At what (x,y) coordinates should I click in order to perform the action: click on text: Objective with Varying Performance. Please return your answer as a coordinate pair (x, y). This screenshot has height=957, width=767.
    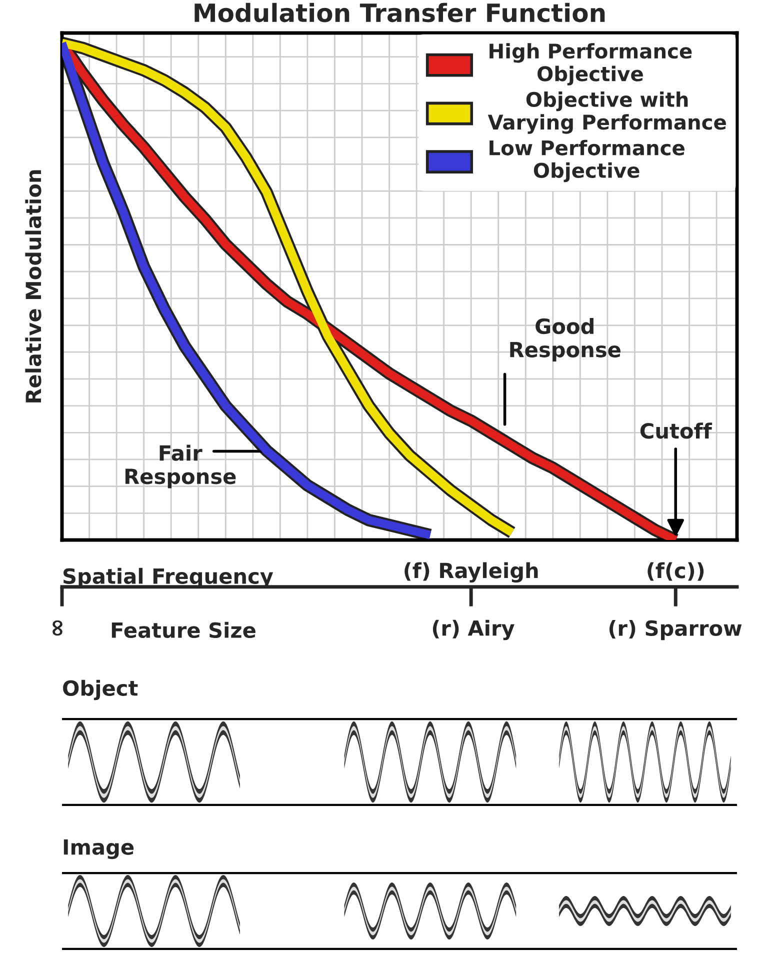
    Looking at the image, I should click on (607, 112).